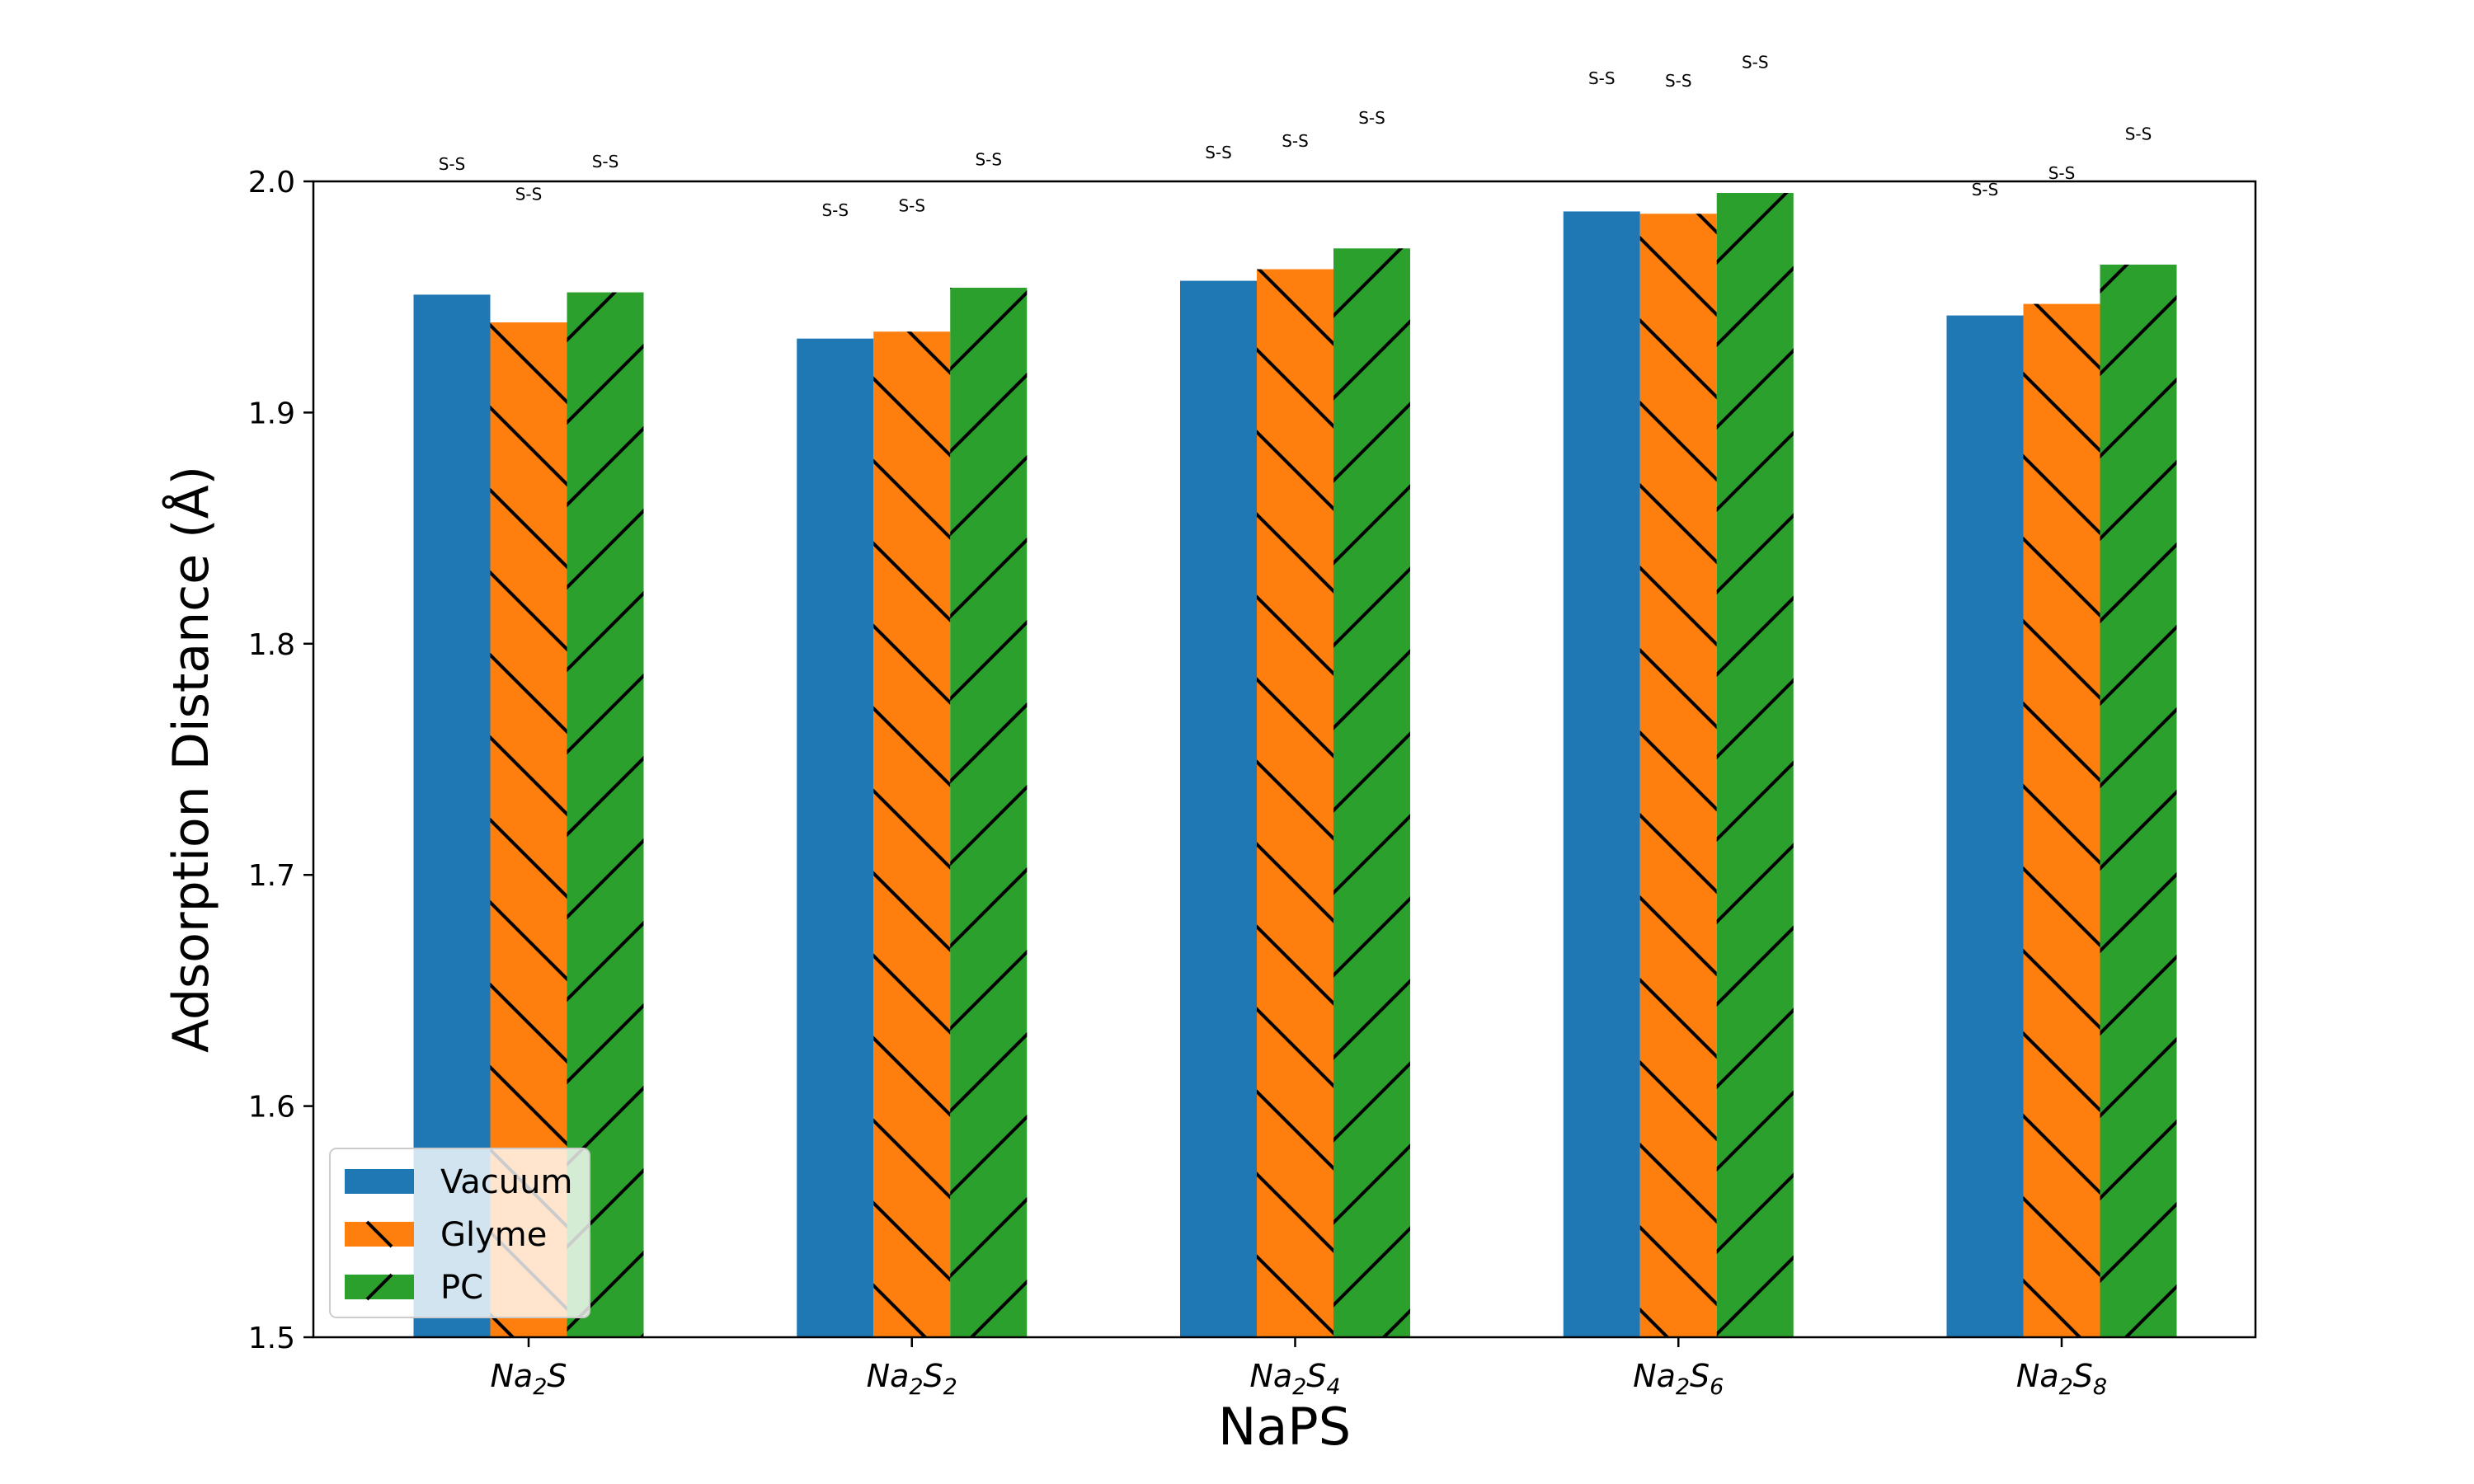 The height and width of the screenshot is (1484, 2474). I want to click on x-axis-title: NaPS, so click(1284, 1427).